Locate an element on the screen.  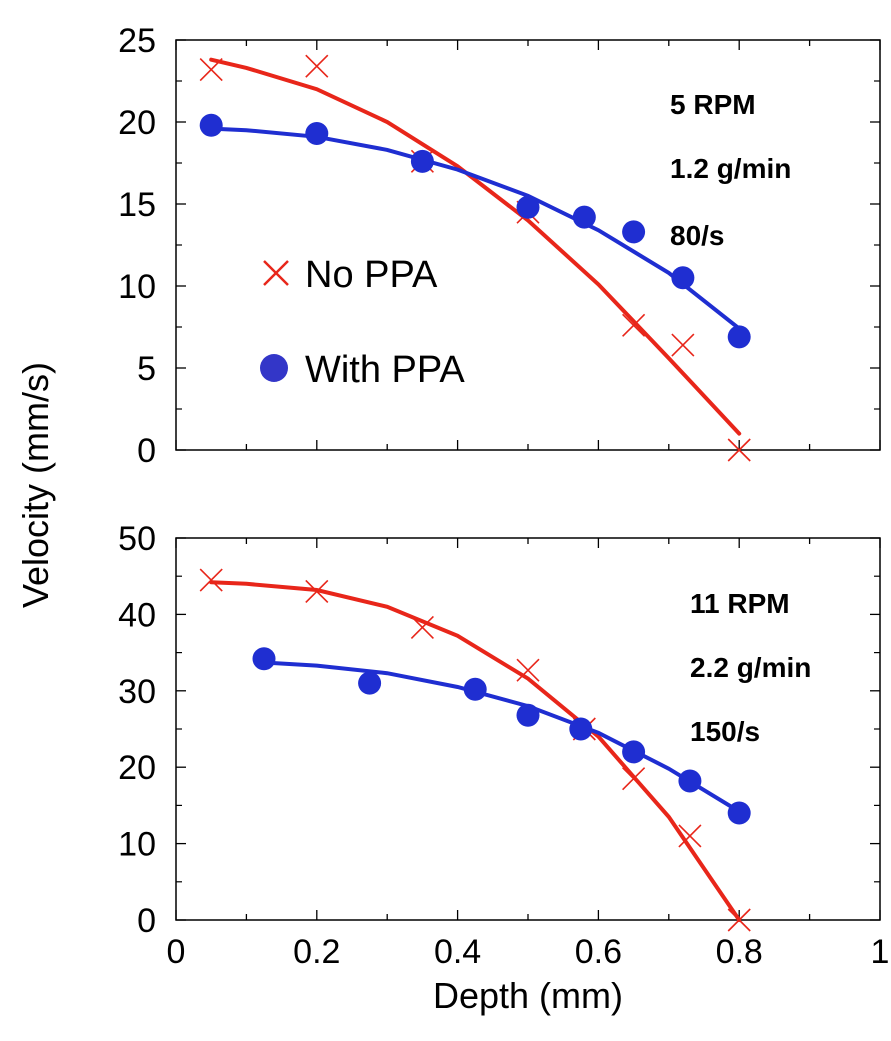
legend: No PPA With PPA is located at coordinates (362, 322).